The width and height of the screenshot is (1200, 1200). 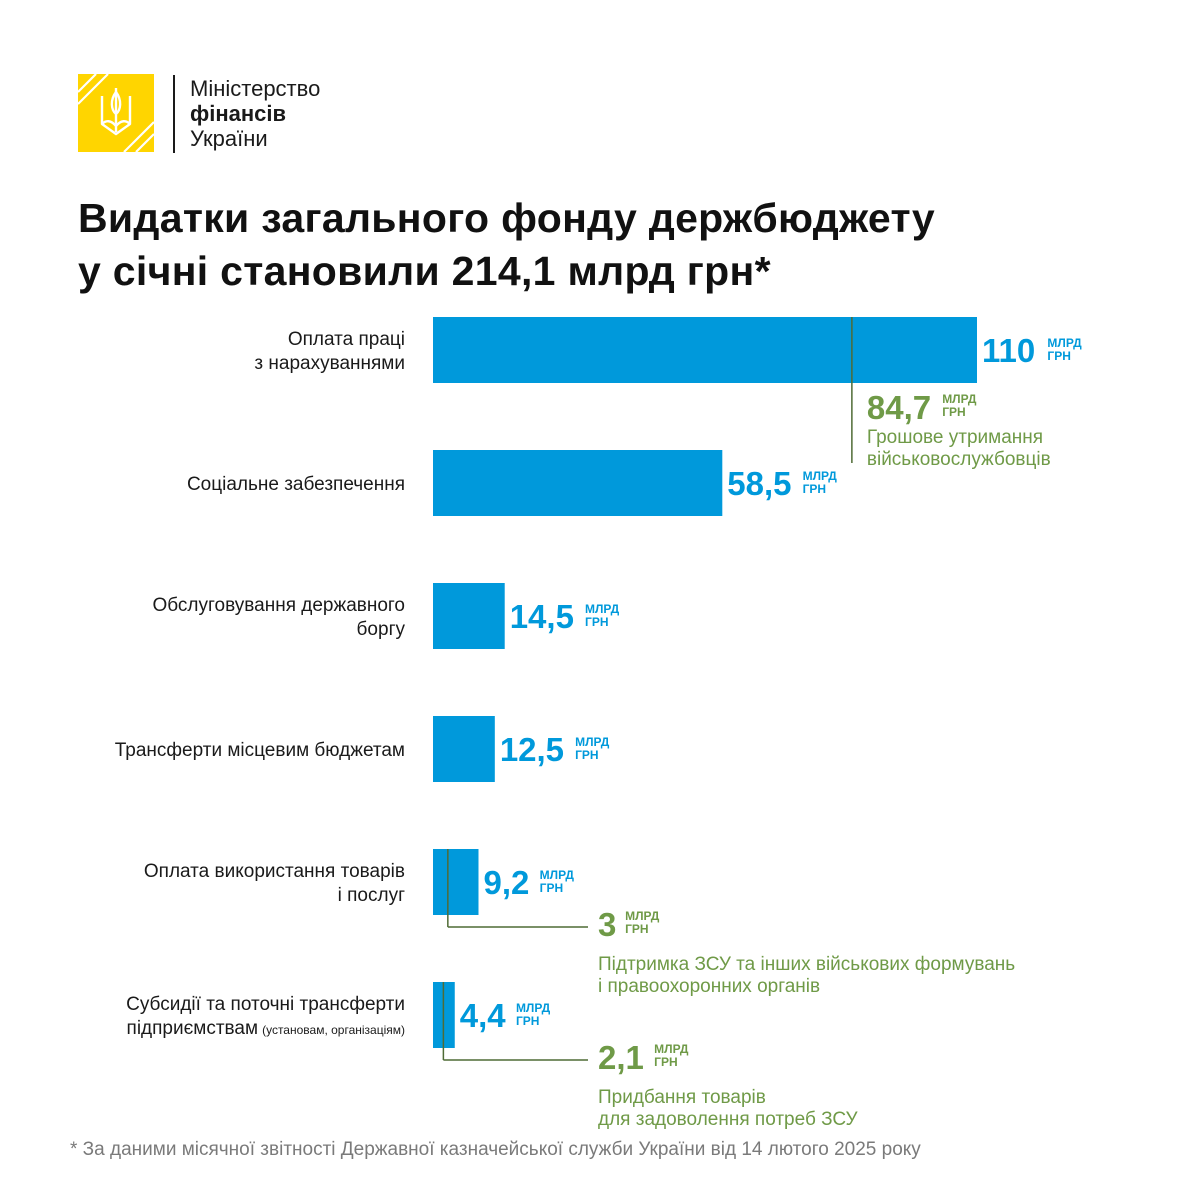 What do you see at coordinates (296, 484) in the screenshot?
I see `category-label-2-line-1: Соціальне забезпечення` at bounding box center [296, 484].